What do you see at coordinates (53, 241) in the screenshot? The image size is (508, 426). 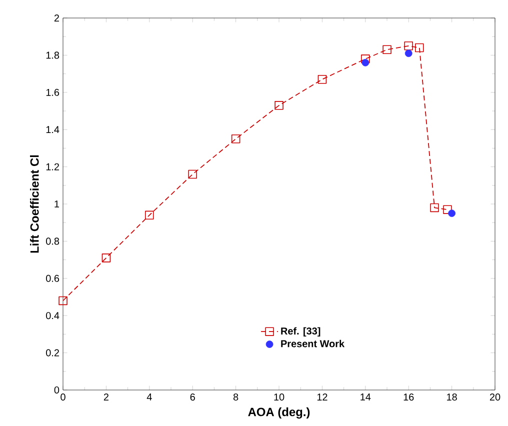 I see `y-tick-label: 0.8` at bounding box center [53, 241].